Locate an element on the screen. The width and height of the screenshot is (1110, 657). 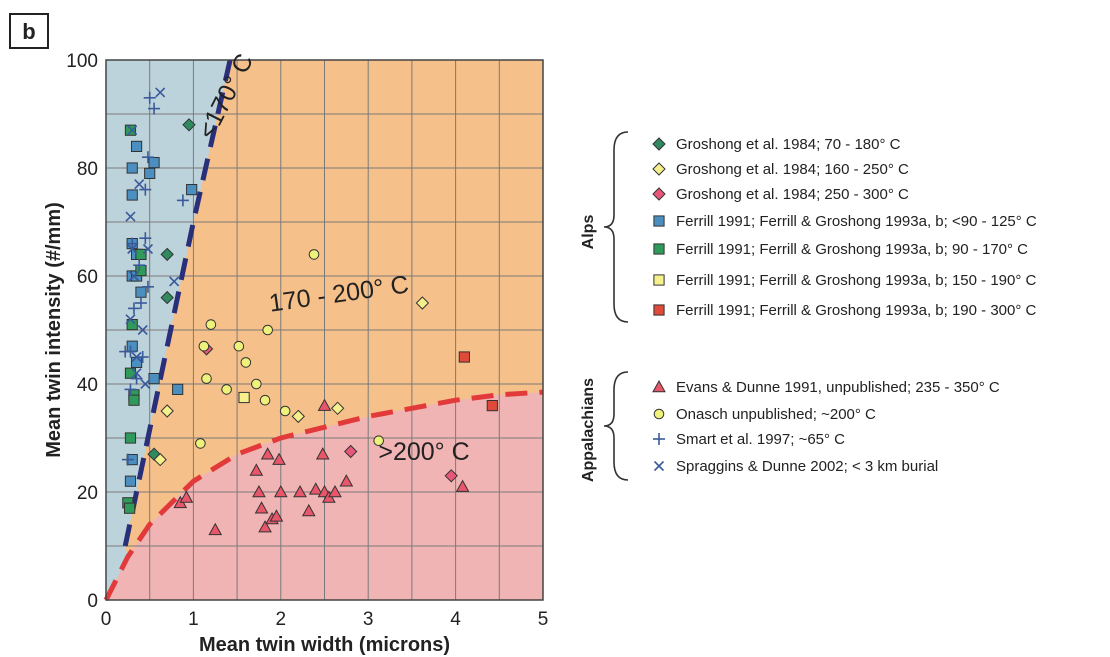
legend-entry: Groshong et al. 1984; 160 - 250° C is located at coordinates (780, 169).